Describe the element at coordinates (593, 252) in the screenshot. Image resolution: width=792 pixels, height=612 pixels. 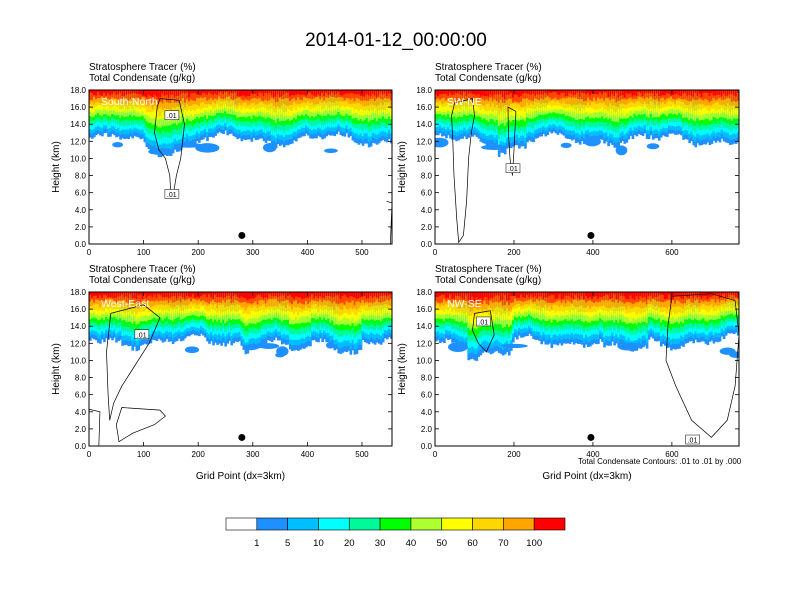
I see `x-tick-label: 400` at that location.